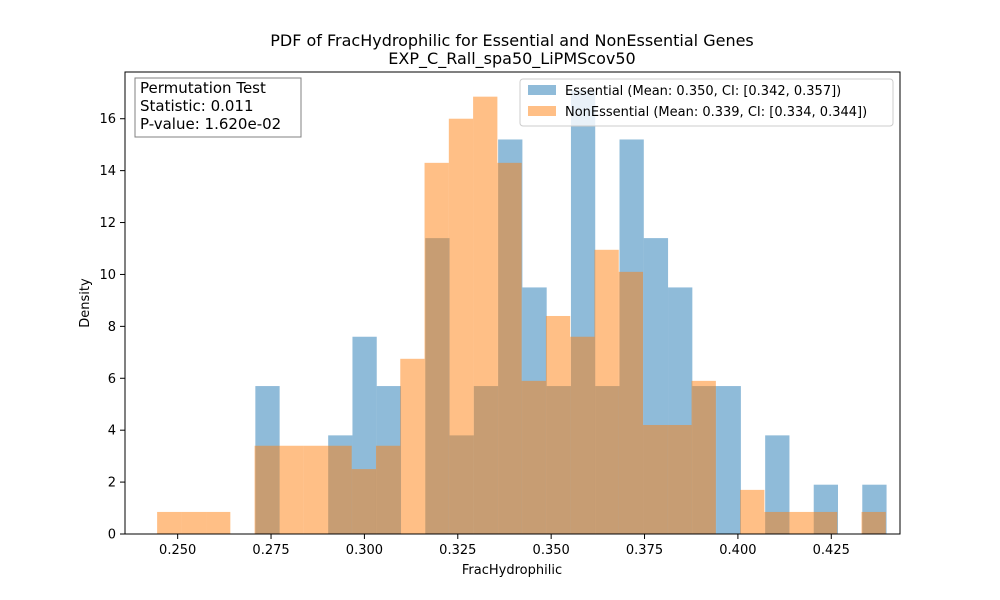 The width and height of the screenshot is (1000, 600). Describe the element at coordinates (512, 570) in the screenshot. I see `x-axis-label: FracHydrophilic` at that location.